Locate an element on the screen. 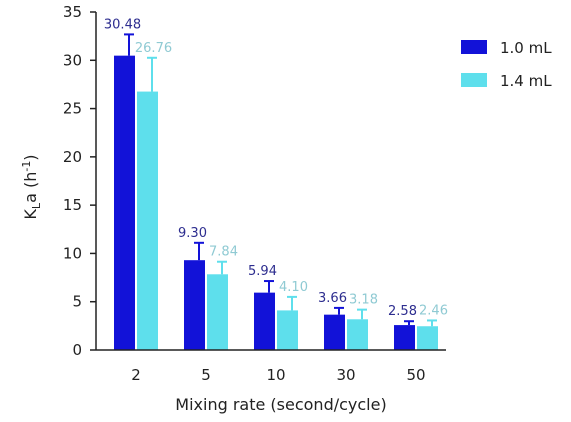 The width and height of the screenshot is (571, 422). y-tick-label: 20 is located at coordinates (72, 157).